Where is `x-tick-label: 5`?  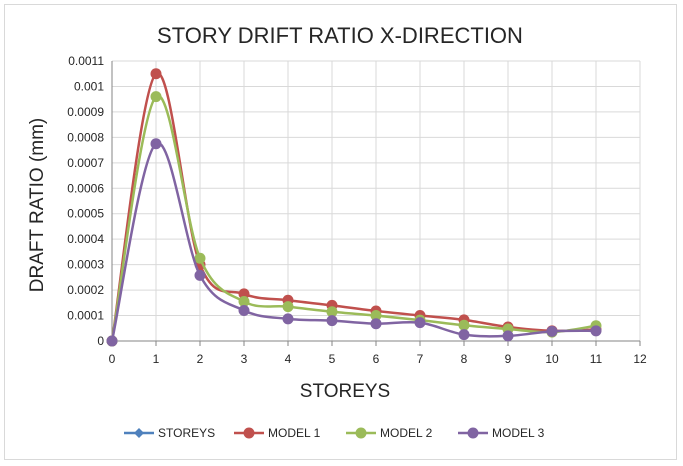 x-tick-label: 5 is located at coordinates (332, 359).